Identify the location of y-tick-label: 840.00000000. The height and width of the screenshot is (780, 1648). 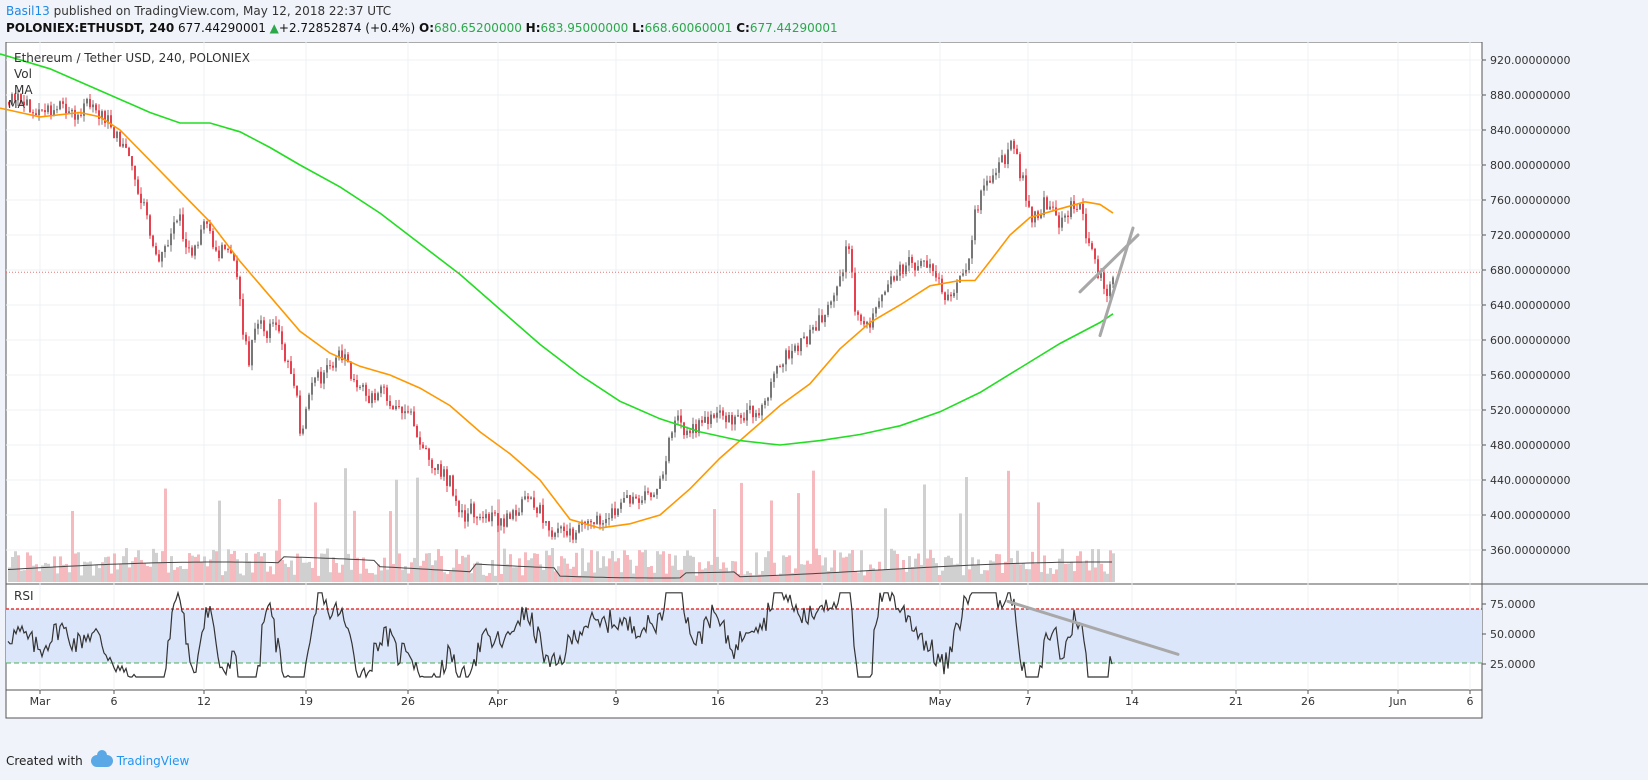
(1530, 130).